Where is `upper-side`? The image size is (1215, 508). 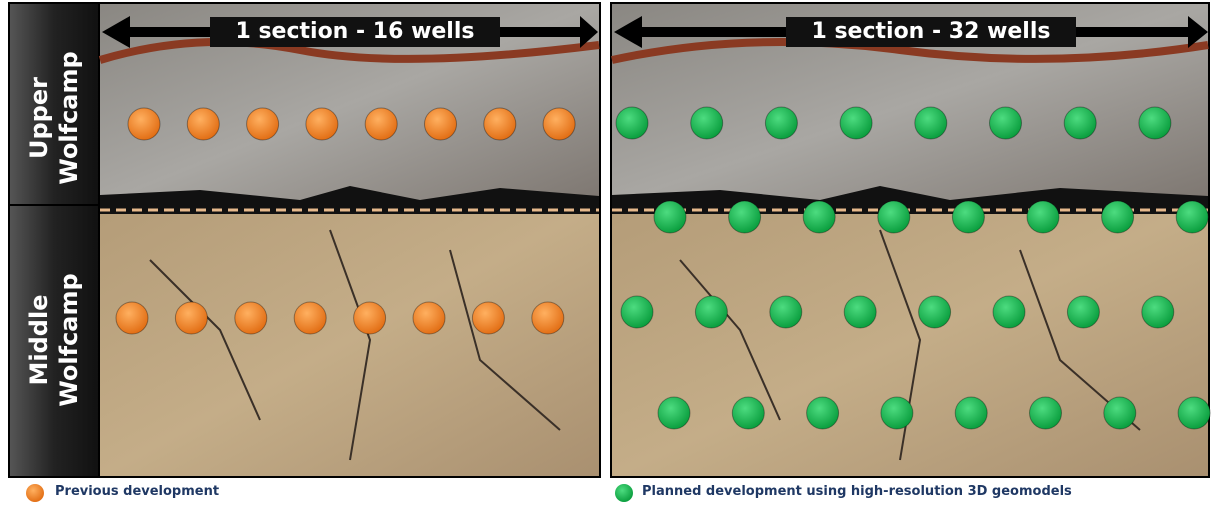 upper-side is located at coordinates (54, 104).